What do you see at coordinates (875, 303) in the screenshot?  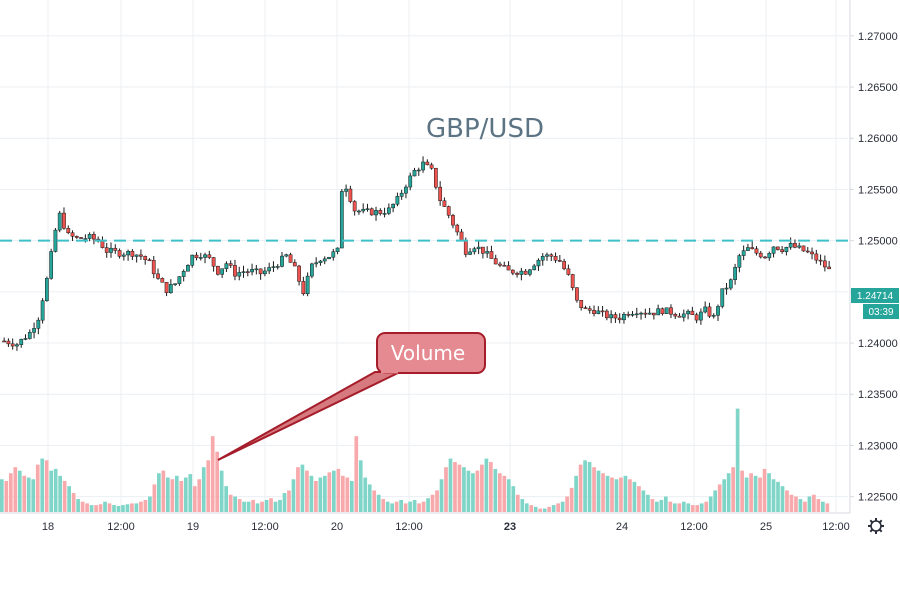 I see `last-price-tag: 1.24714 03:39` at bounding box center [875, 303].